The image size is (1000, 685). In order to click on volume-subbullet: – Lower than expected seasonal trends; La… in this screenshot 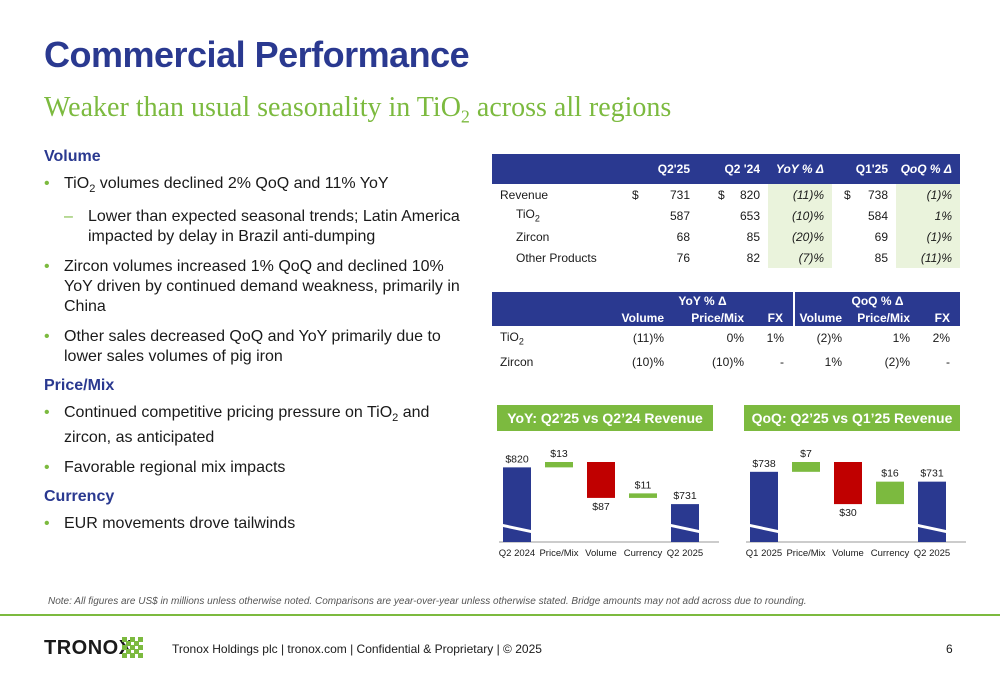, I will do `click(262, 227)`.